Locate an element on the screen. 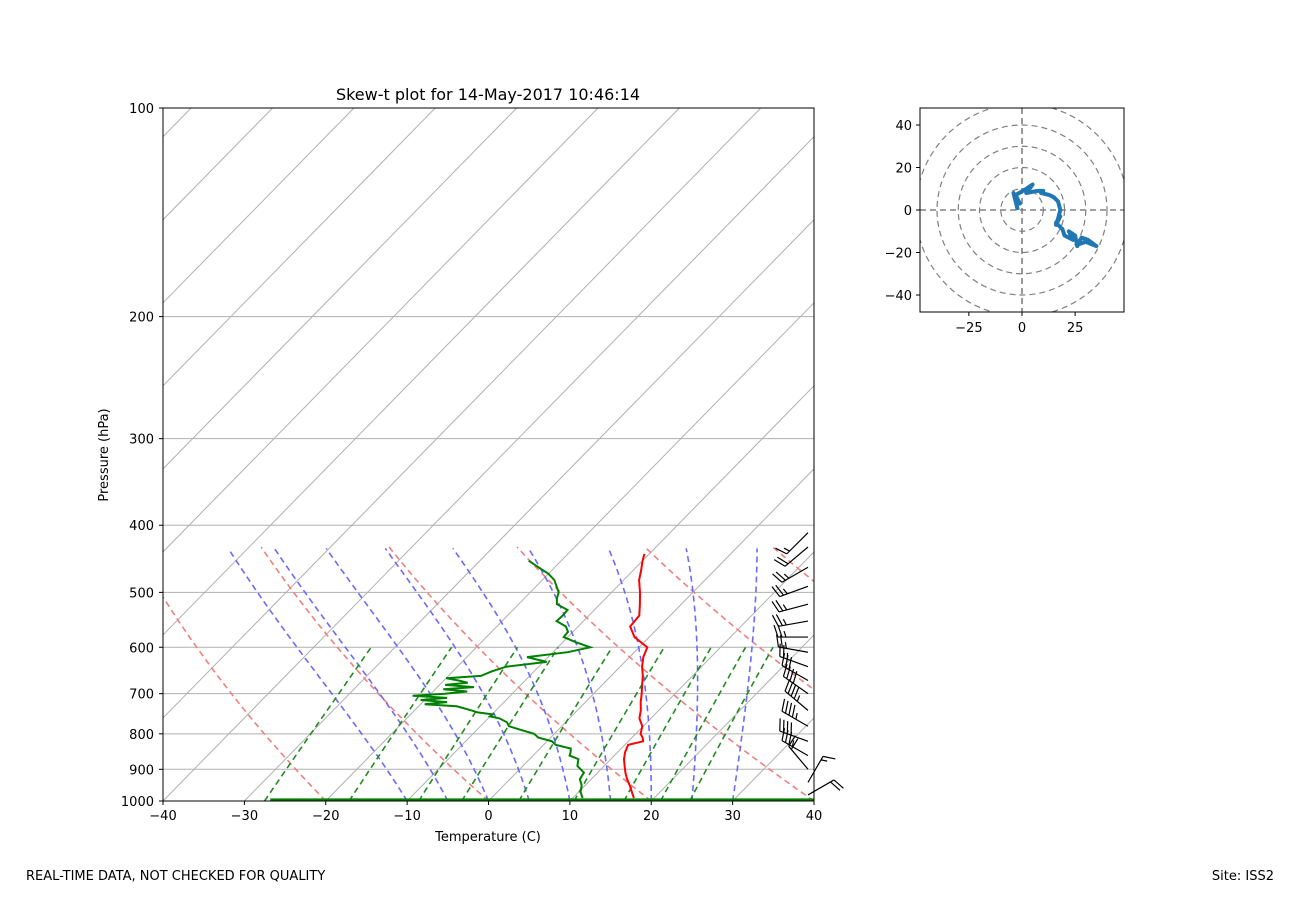 The width and height of the screenshot is (1300, 900). x-tick-label: 10 is located at coordinates (570, 816).